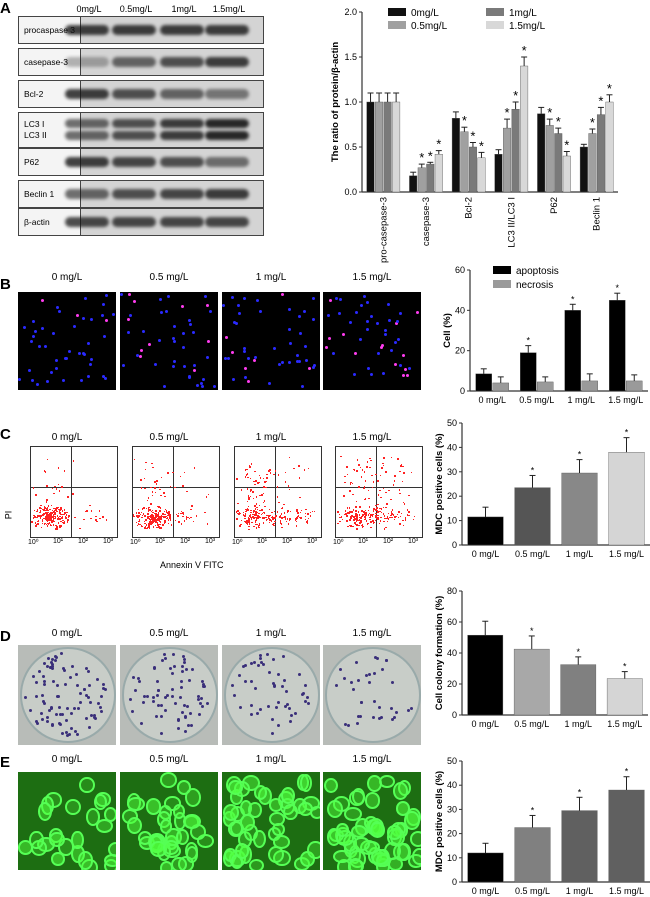 The height and width of the screenshot is (897, 650). Describe the element at coordinates (169, 821) in the screenshot. I see `mdc-fluorescence-image` at that location.